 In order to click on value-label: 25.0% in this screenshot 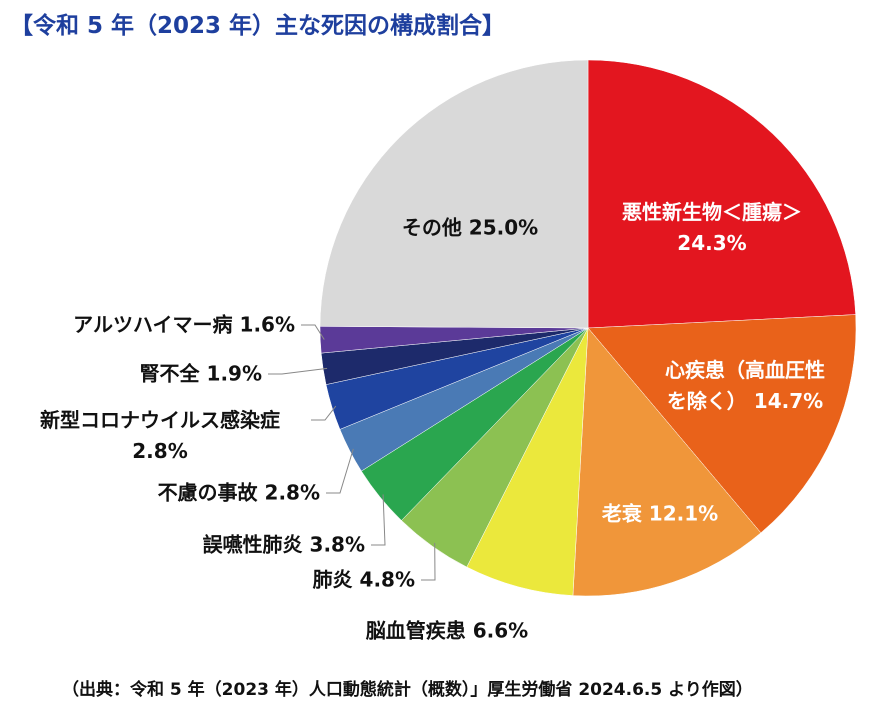, I will do `click(503, 227)`.